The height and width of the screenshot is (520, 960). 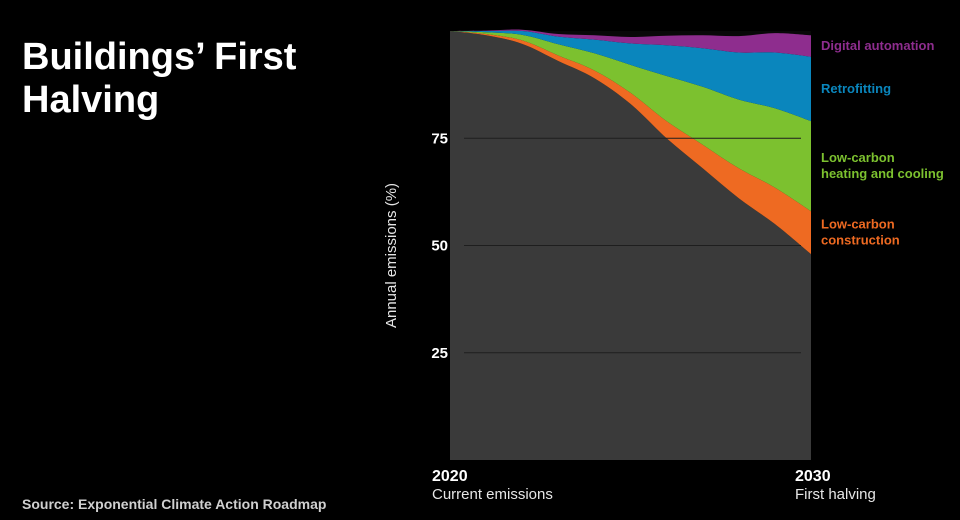 What do you see at coordinates (450, 476) in the screenshot?
I see `x-label-year: 2020` at bounding box center [450, 476].